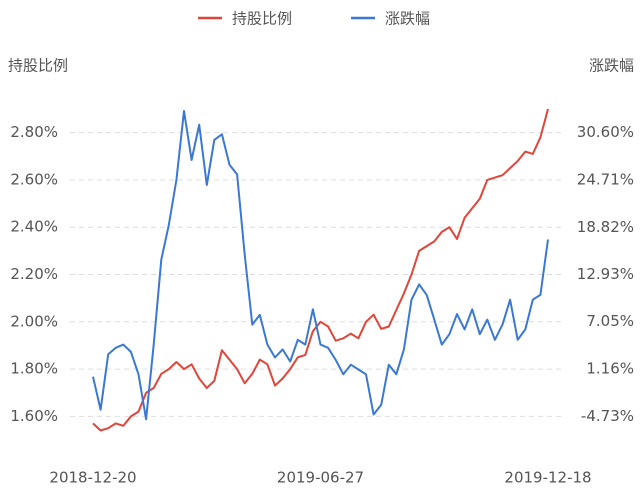  What do you see at coordinates (610, 321) in the screenshot?
I see `y2-tick-label: 7.05%` at bounding box center [610, 321].